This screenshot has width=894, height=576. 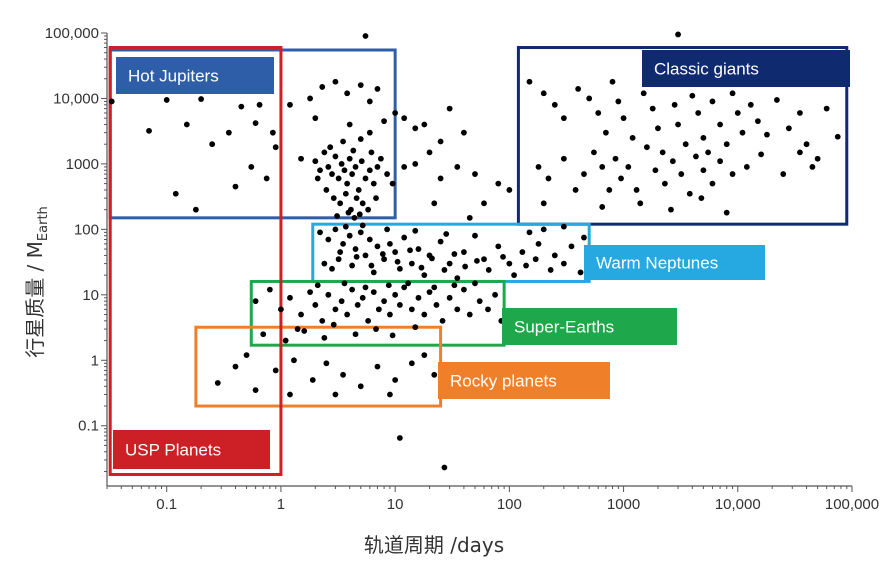 I want to click on x-tick-label: 10, so click(x=395, y=504).